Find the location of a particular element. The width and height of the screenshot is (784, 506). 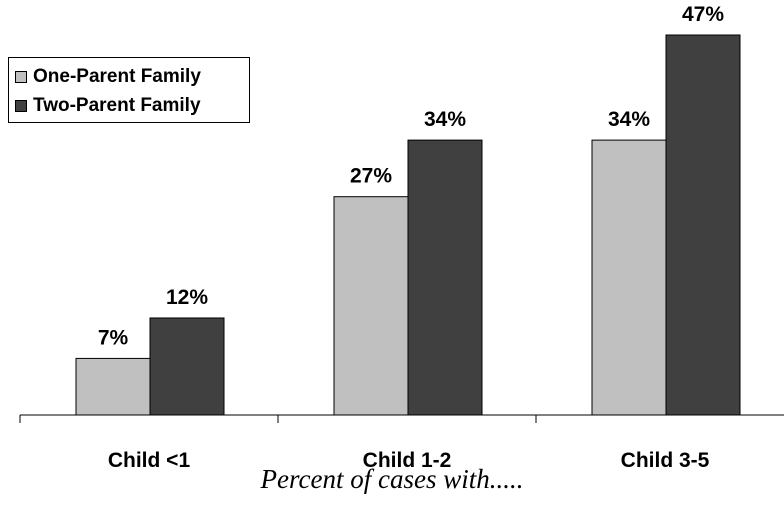

x-tick-label-0: Child <1 is located at coordinates (149, 460).